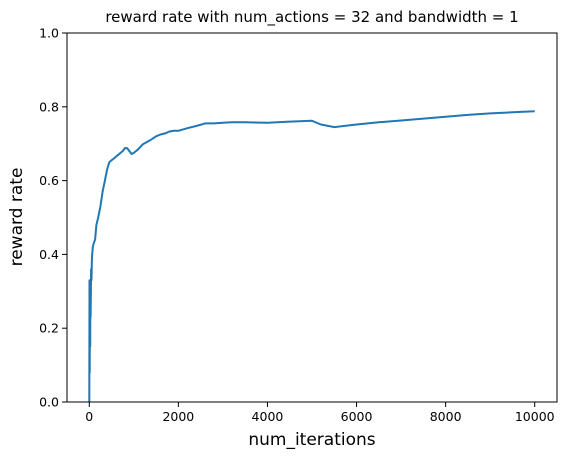  Describe the element at coordinates (49, 254) in the screenshot. I see `y-tick-label: 0.4` at that location.